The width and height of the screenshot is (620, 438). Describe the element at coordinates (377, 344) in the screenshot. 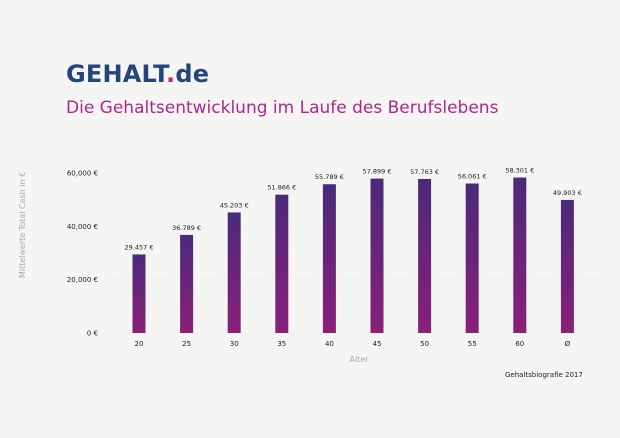

I see `x-tick-label: 45` at that location.